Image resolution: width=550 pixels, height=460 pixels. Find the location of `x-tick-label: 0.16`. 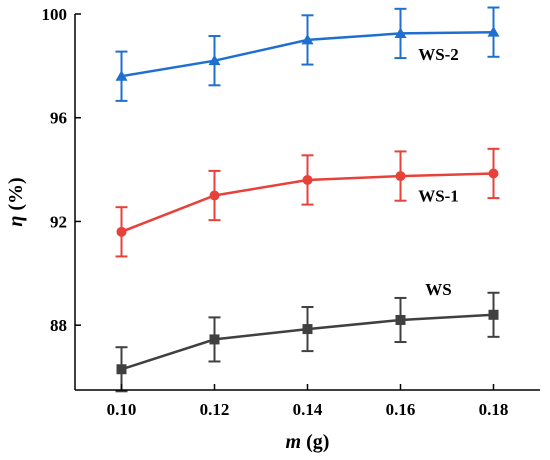

x-tick-label: 0.16 is located at coordinates (401, 409).